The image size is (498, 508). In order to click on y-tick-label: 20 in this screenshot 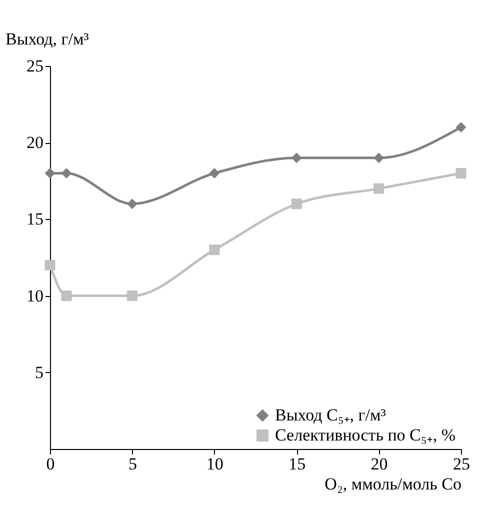, I will do `click(35, 142)`.